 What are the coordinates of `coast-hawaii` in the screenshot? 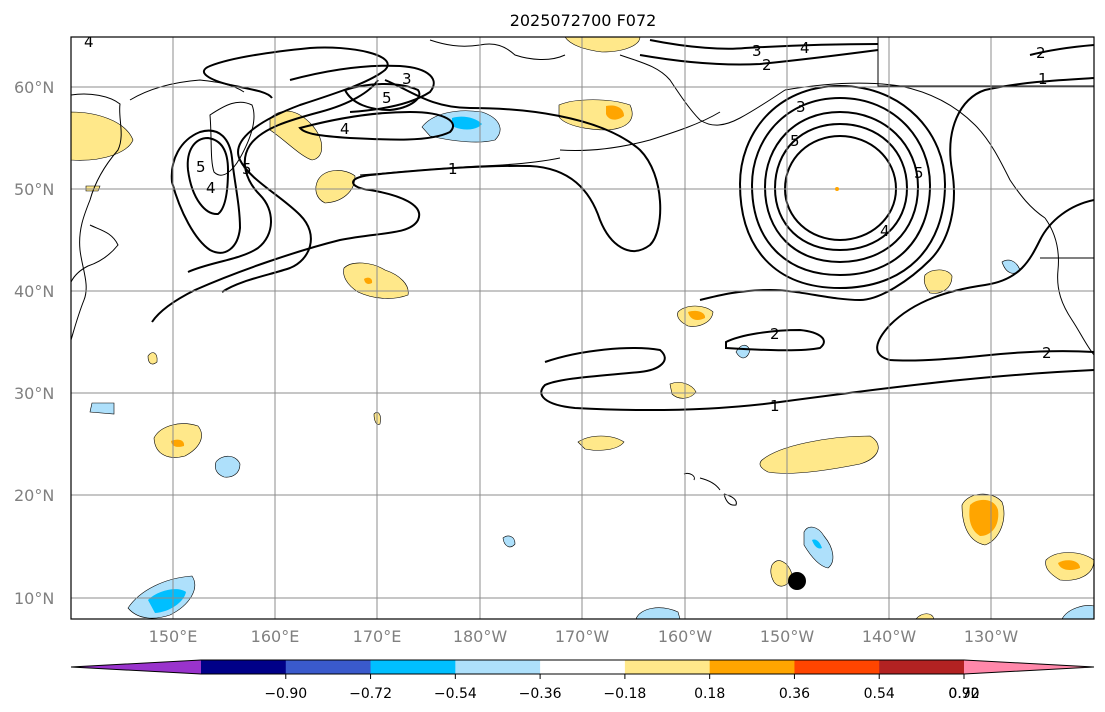 It's located at (710, 489).